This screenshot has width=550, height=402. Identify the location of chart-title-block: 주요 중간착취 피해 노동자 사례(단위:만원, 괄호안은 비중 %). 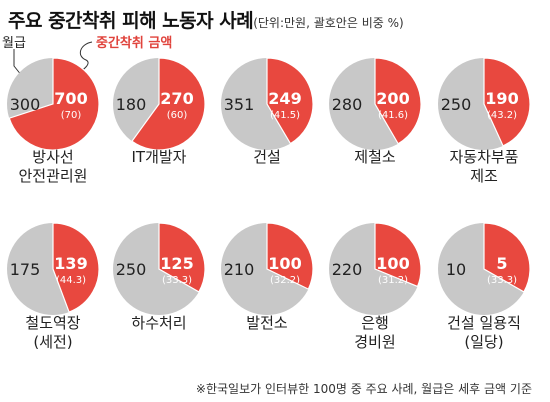
(206, 19).